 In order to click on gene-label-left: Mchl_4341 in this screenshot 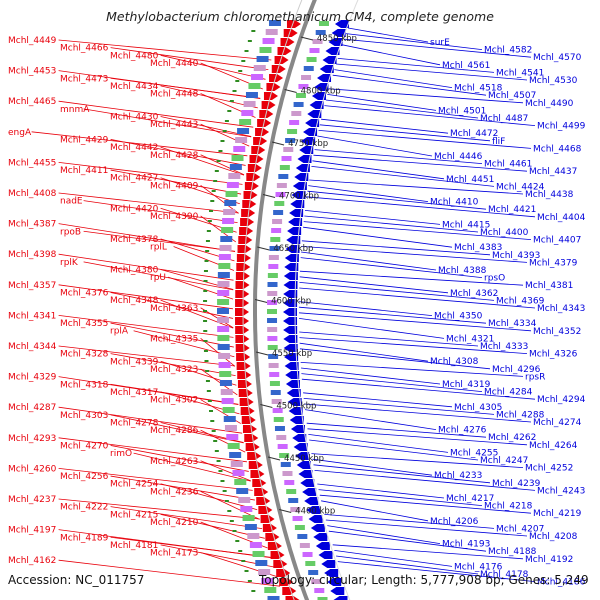, I will do `click(32, 316)`.